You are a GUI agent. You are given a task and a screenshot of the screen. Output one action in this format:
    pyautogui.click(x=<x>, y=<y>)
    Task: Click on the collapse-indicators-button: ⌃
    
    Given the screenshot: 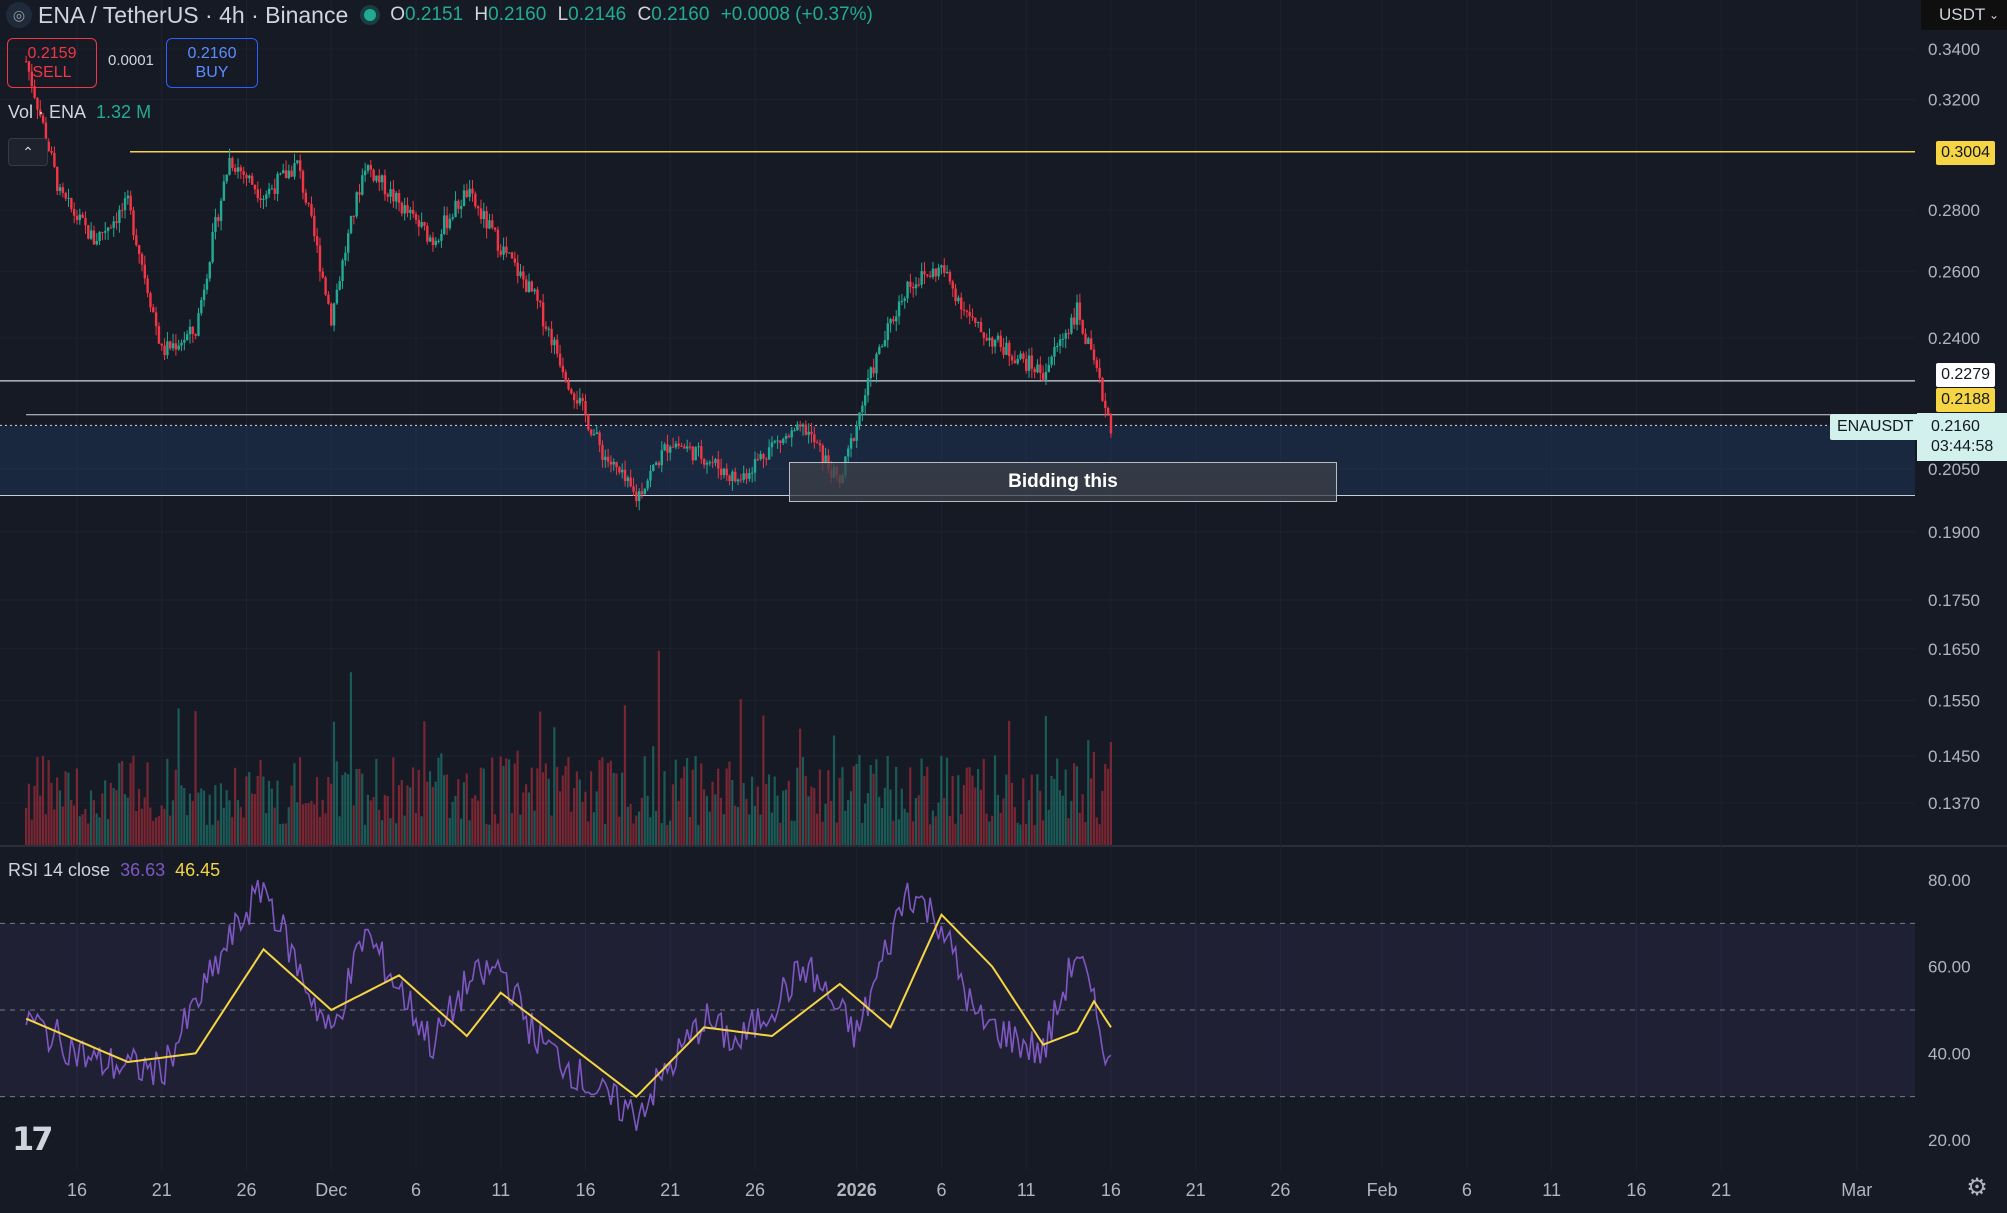 What is the action you would take?
    pyautogui.click(x=28, y=152)
    